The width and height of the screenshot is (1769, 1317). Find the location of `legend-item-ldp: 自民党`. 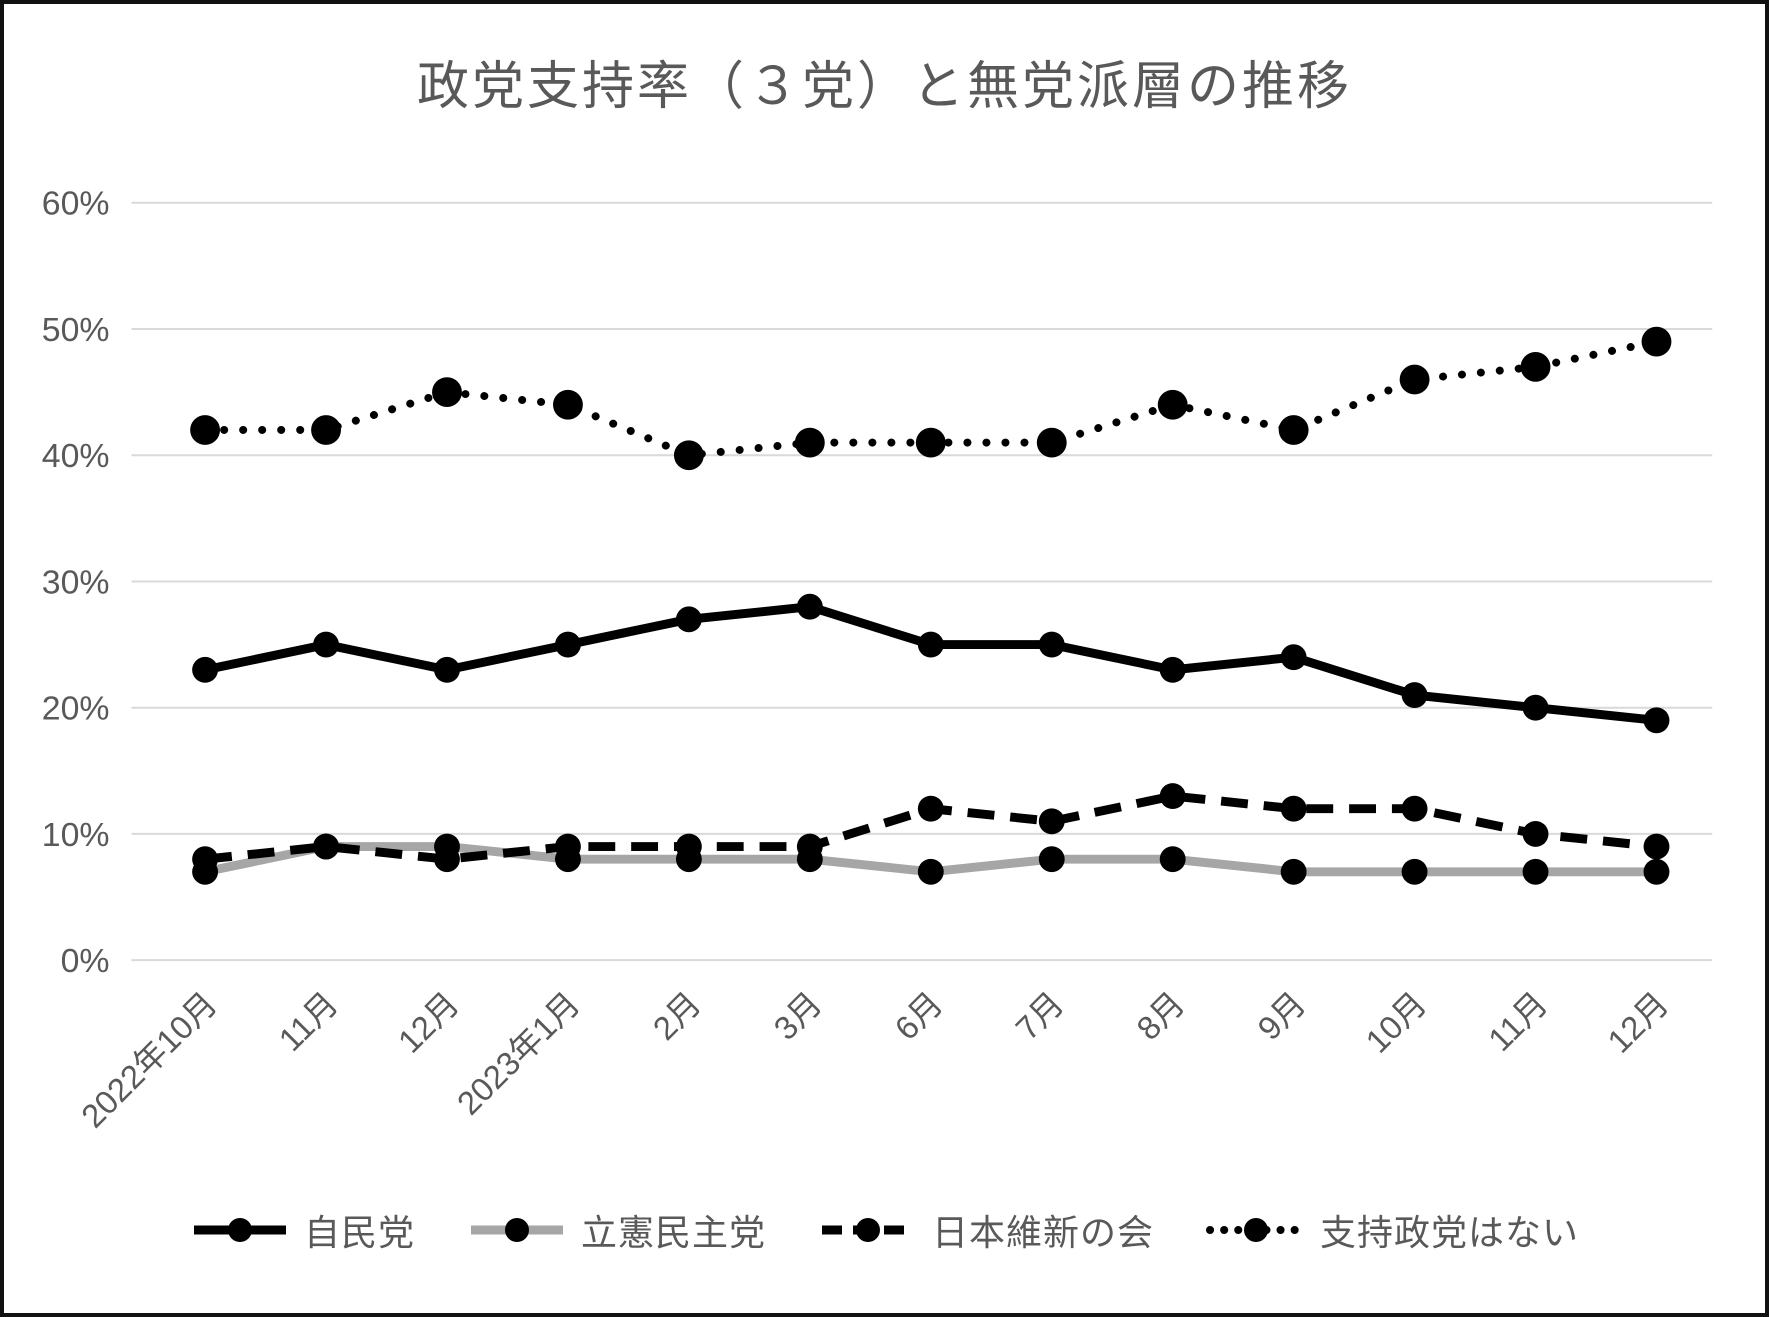

legend-item-ldp: 自民党 is located at coordinates (302, 1230).